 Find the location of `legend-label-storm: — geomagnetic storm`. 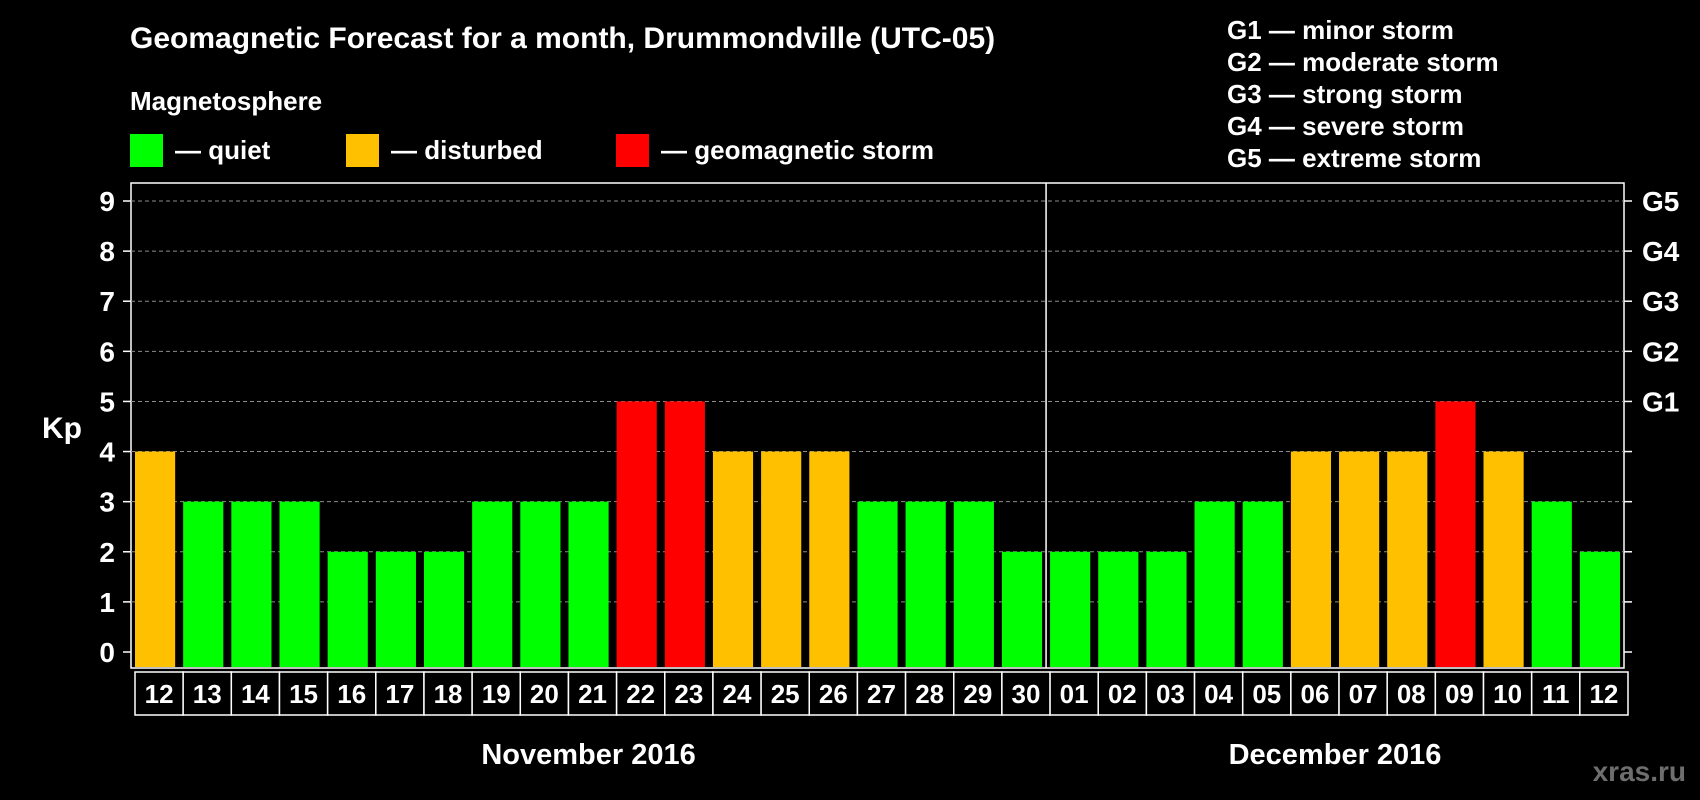

legend-label-storm: — geomagnetic storm is located at coordinates (798, 150).